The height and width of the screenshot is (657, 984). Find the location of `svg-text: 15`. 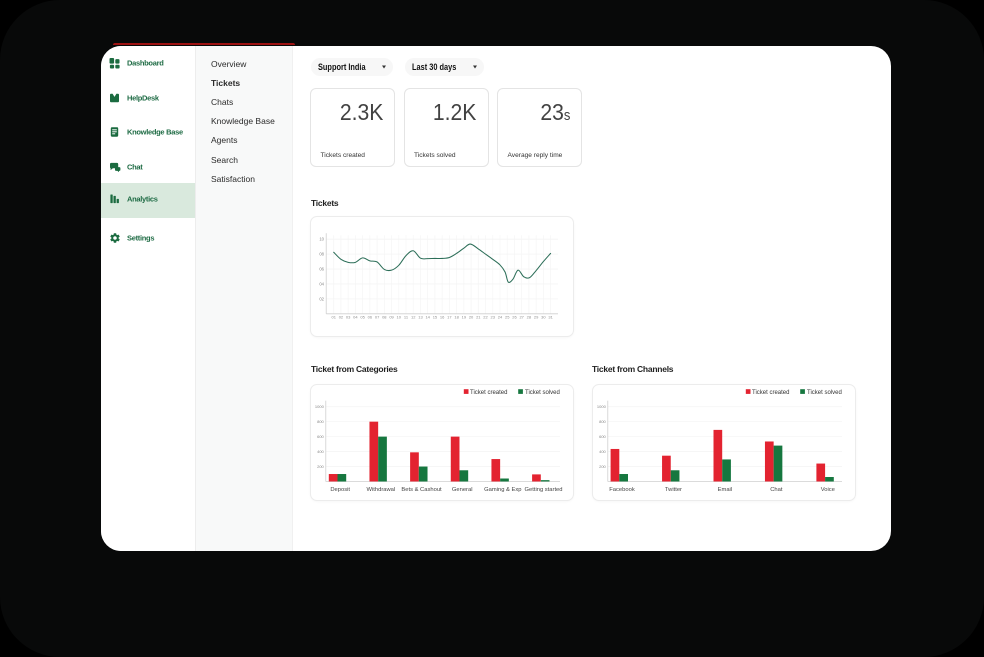

svg-text: 15 is located at coordinates (435, 317).